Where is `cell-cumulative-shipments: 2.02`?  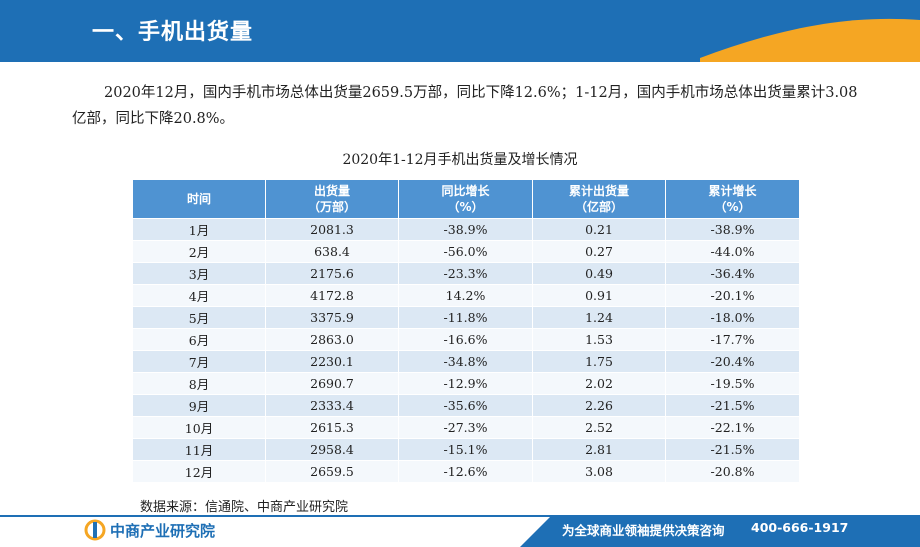 cell-cumulative-shipments: 2.02 is located at coordinates (599, 383).